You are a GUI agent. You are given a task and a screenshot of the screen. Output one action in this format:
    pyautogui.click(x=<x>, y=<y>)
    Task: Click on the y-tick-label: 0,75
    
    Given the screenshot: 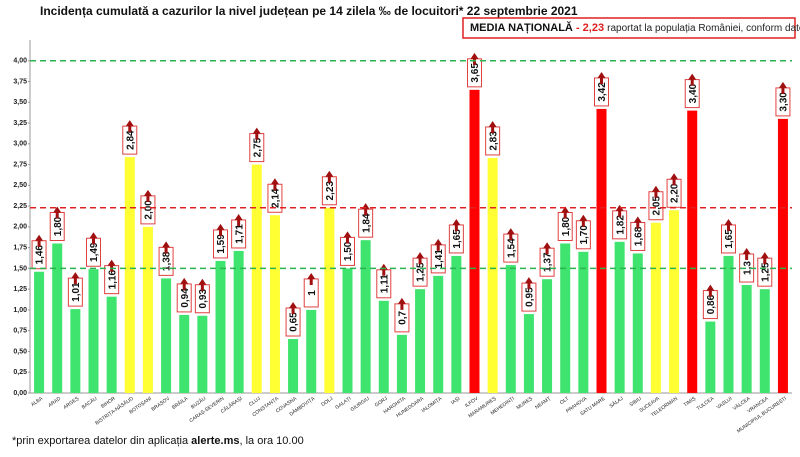 What is the action you would take?
    pyautogui.click(x=20, y=331)
    